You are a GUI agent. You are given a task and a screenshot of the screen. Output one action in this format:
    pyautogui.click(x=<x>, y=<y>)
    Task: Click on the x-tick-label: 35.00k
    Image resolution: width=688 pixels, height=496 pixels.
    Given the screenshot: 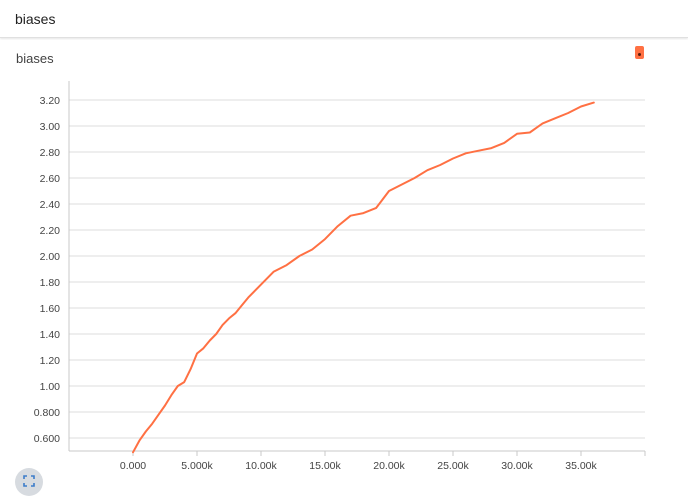 What is the action you would take?
    pyautogui.click(x=581, y=466)
    